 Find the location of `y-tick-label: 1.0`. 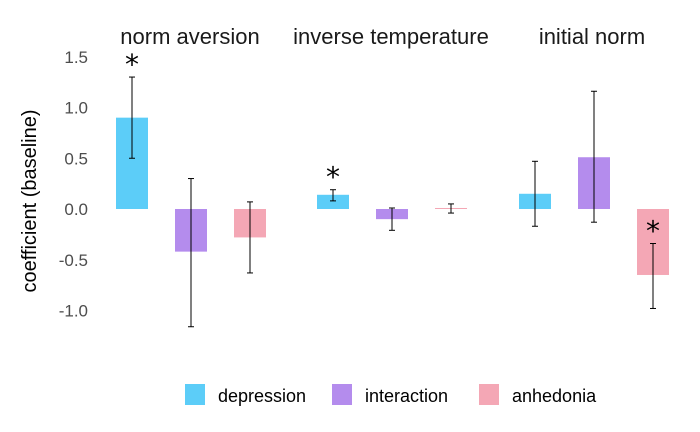

y-tick-label: 1.0 is located at coordinates (76, 108).